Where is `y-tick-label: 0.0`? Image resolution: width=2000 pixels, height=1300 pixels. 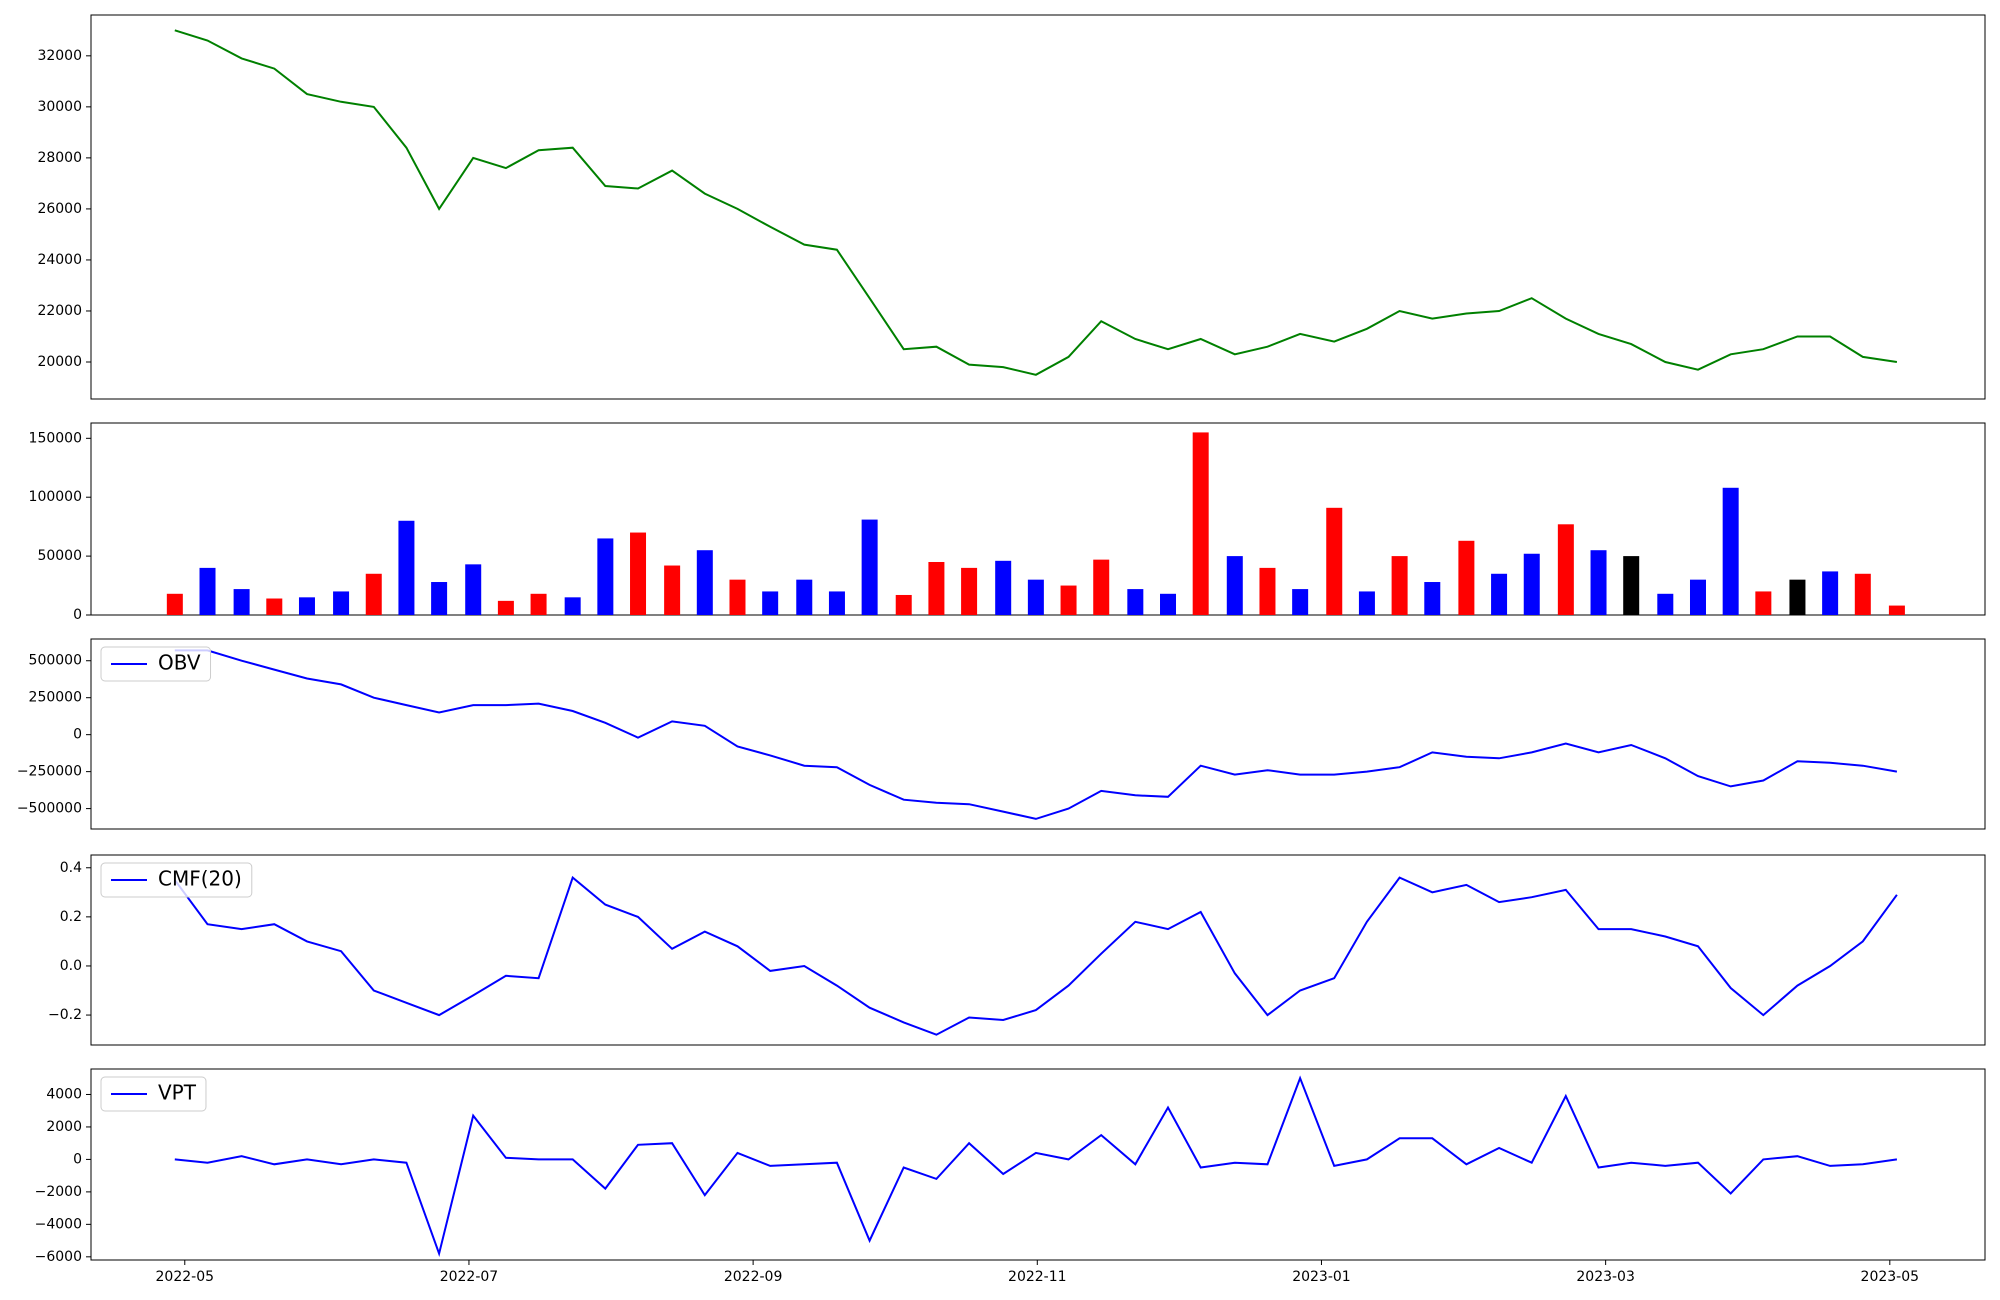
y-tick-label: 0.0 is located at coordinates (71, 966).